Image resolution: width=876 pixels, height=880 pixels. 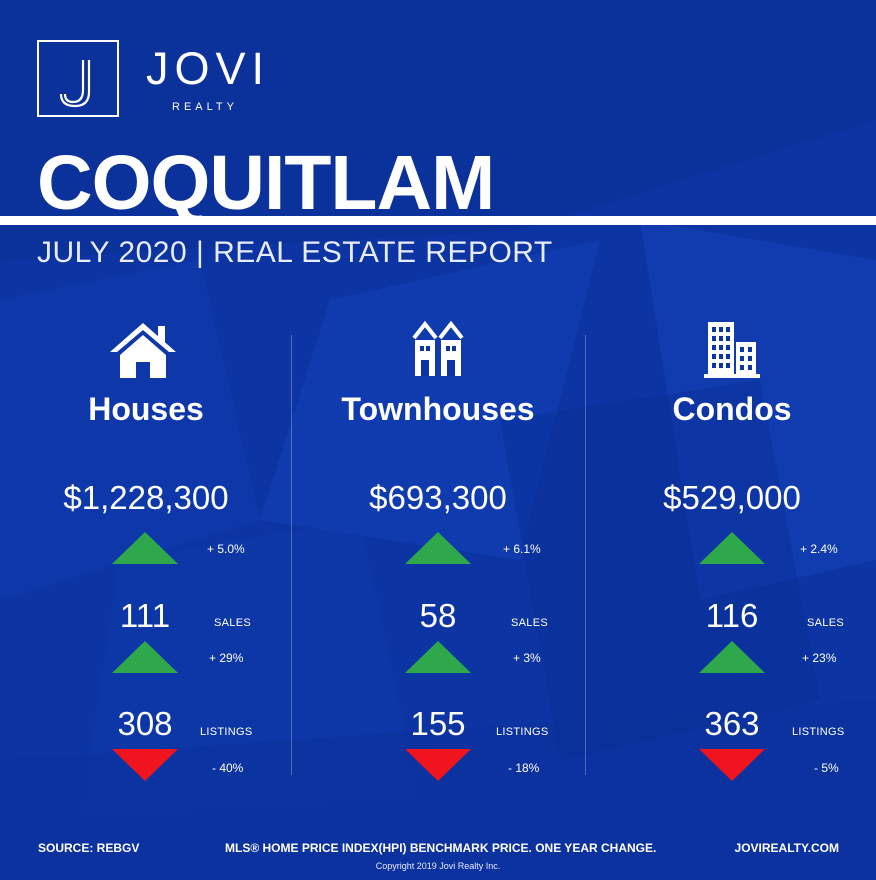 What do you see at coordinates (438, 220) in the screenshot?
I see `title-underline-bar` at bounding box center [438, 220].